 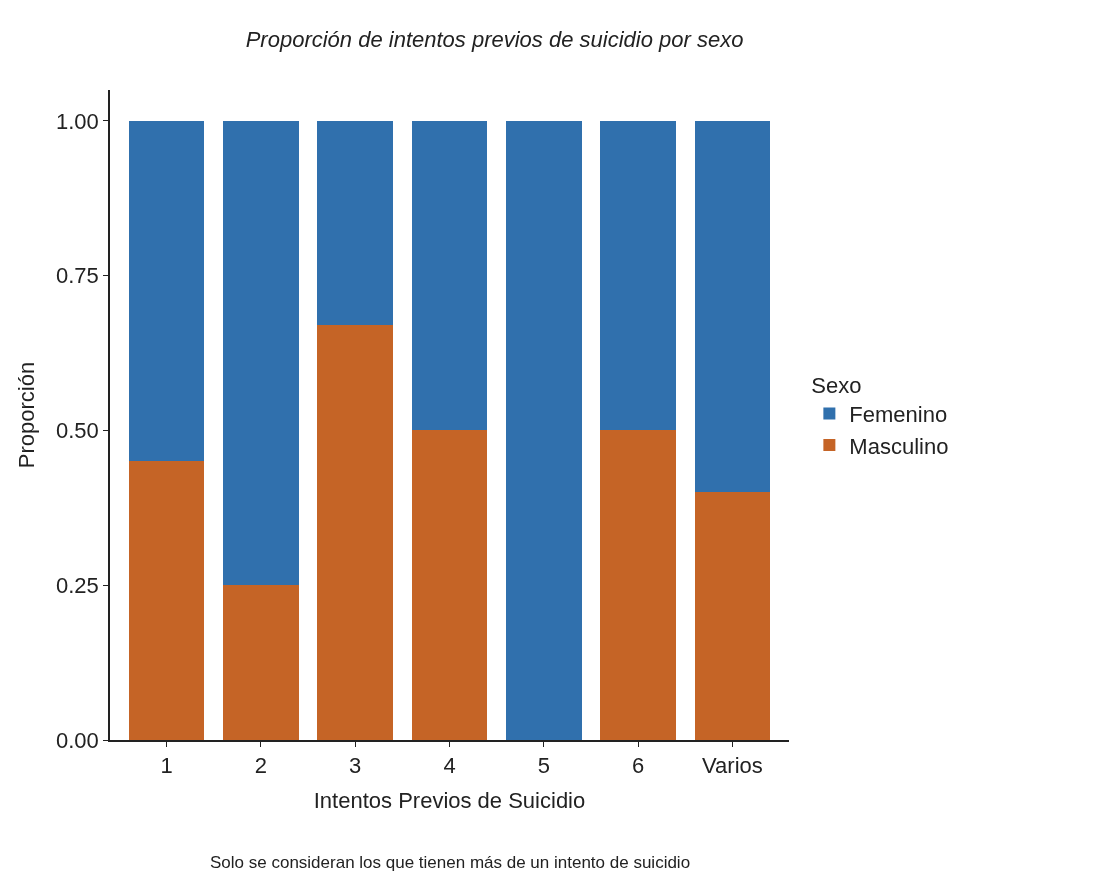 I want to click on x-tick-label: 1, so click(x=166, y=766).